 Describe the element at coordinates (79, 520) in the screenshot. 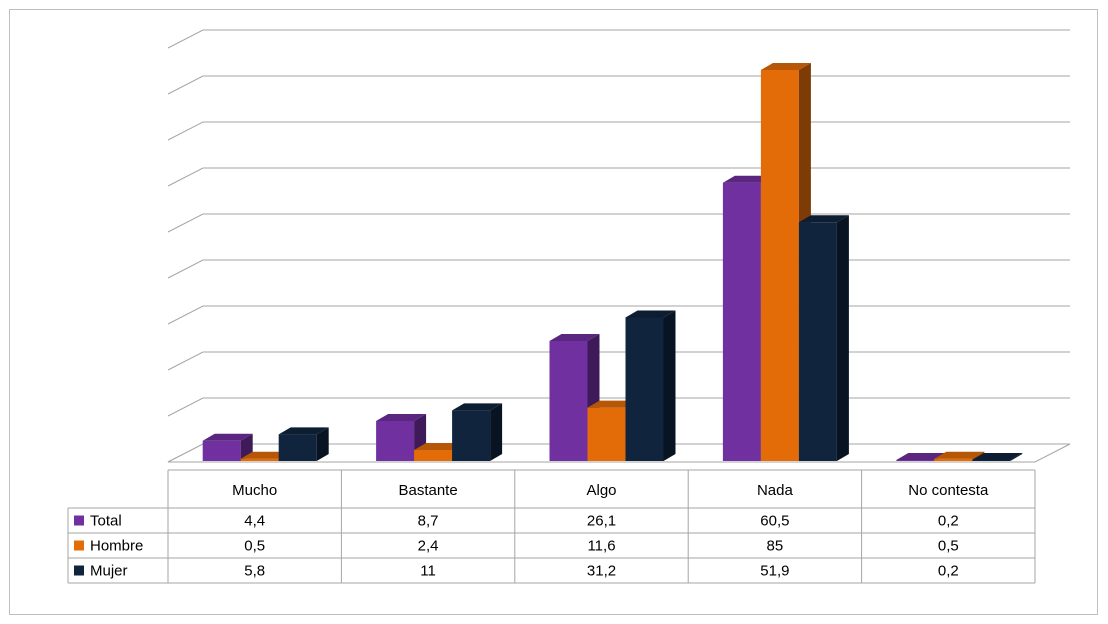

I see `legend-key-total` at that location.